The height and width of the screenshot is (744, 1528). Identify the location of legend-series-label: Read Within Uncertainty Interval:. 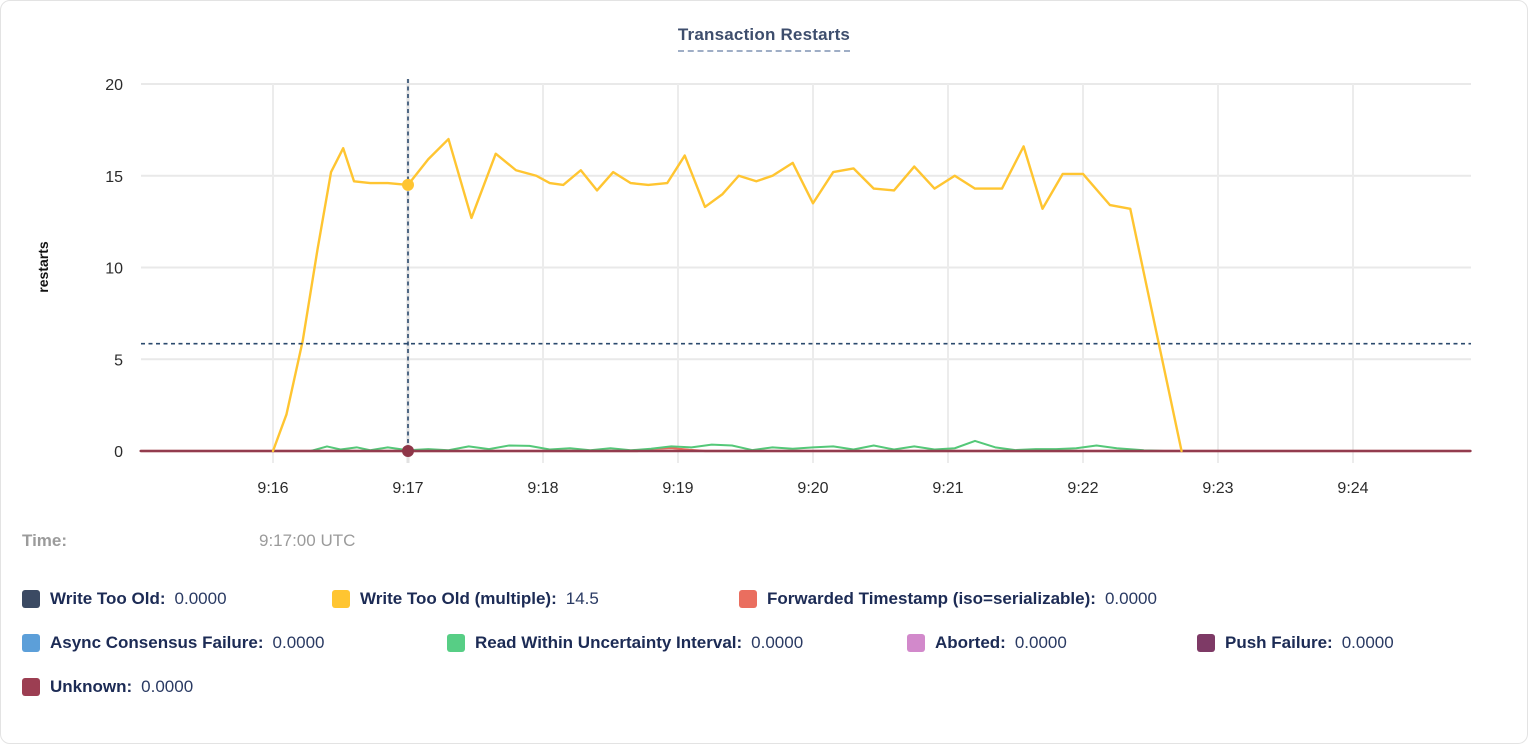
(609, 642).